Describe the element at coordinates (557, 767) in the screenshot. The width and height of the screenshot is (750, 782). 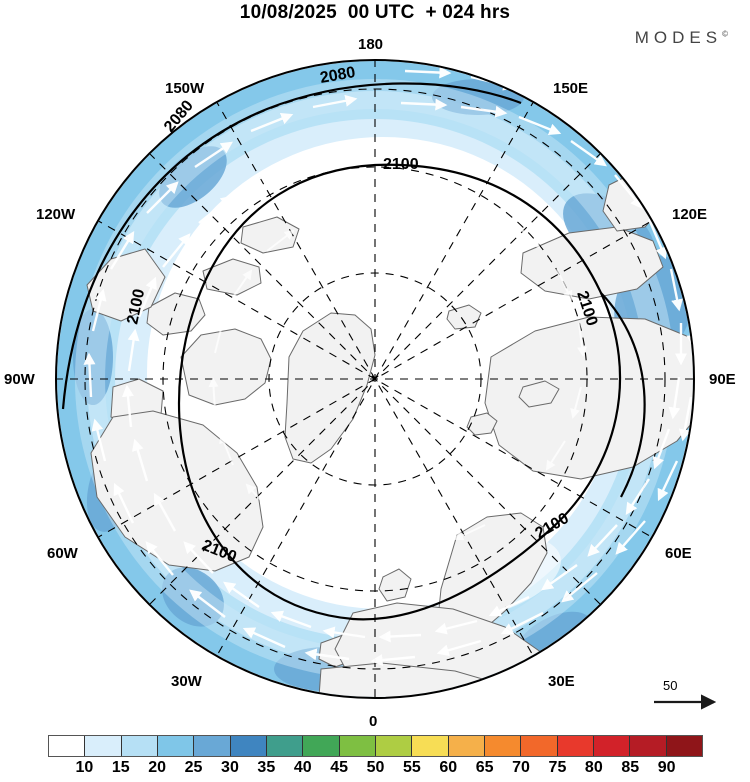
I see `colorbar-tick-label: 75` at that location.